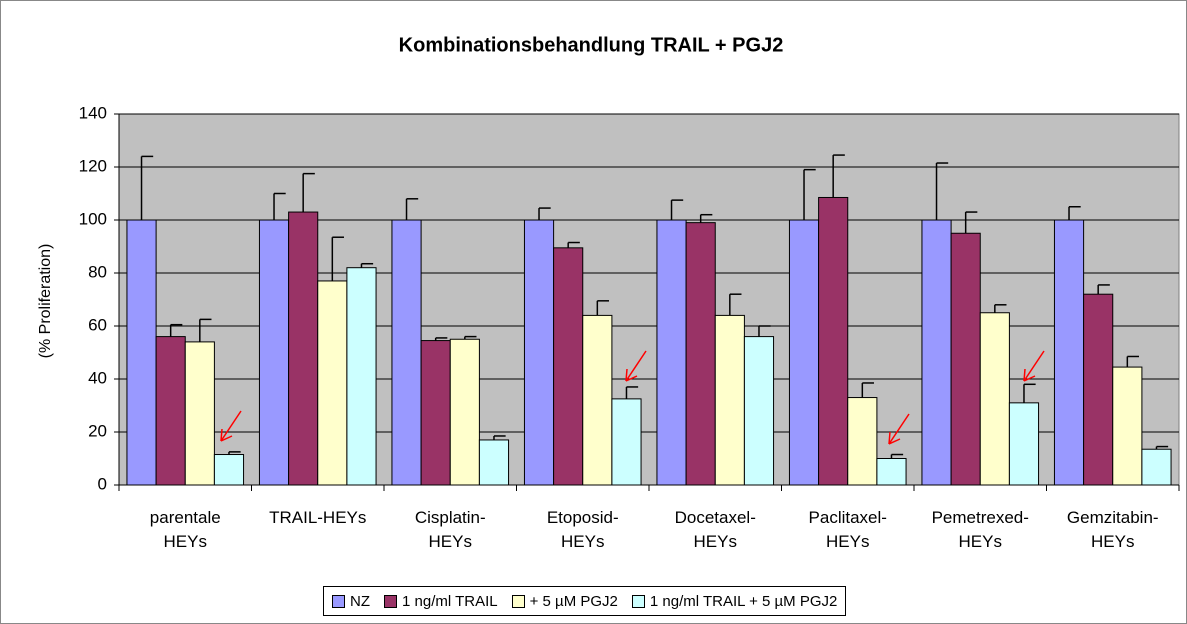 The image size is (1187, 624). I want to click on y-tick-label: 140, so click(93, 112).